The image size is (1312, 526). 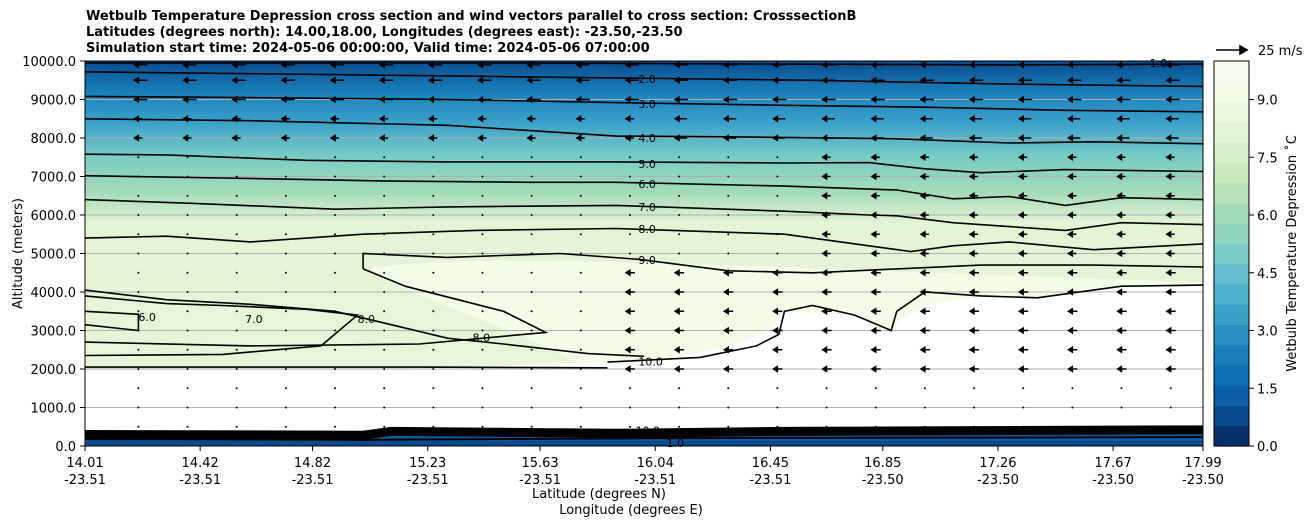 What do you see at coordinates (1202, 463) in the screenshot?
I see `x-tick-label-lat: 17.99` at bounding box center [1202, 463].